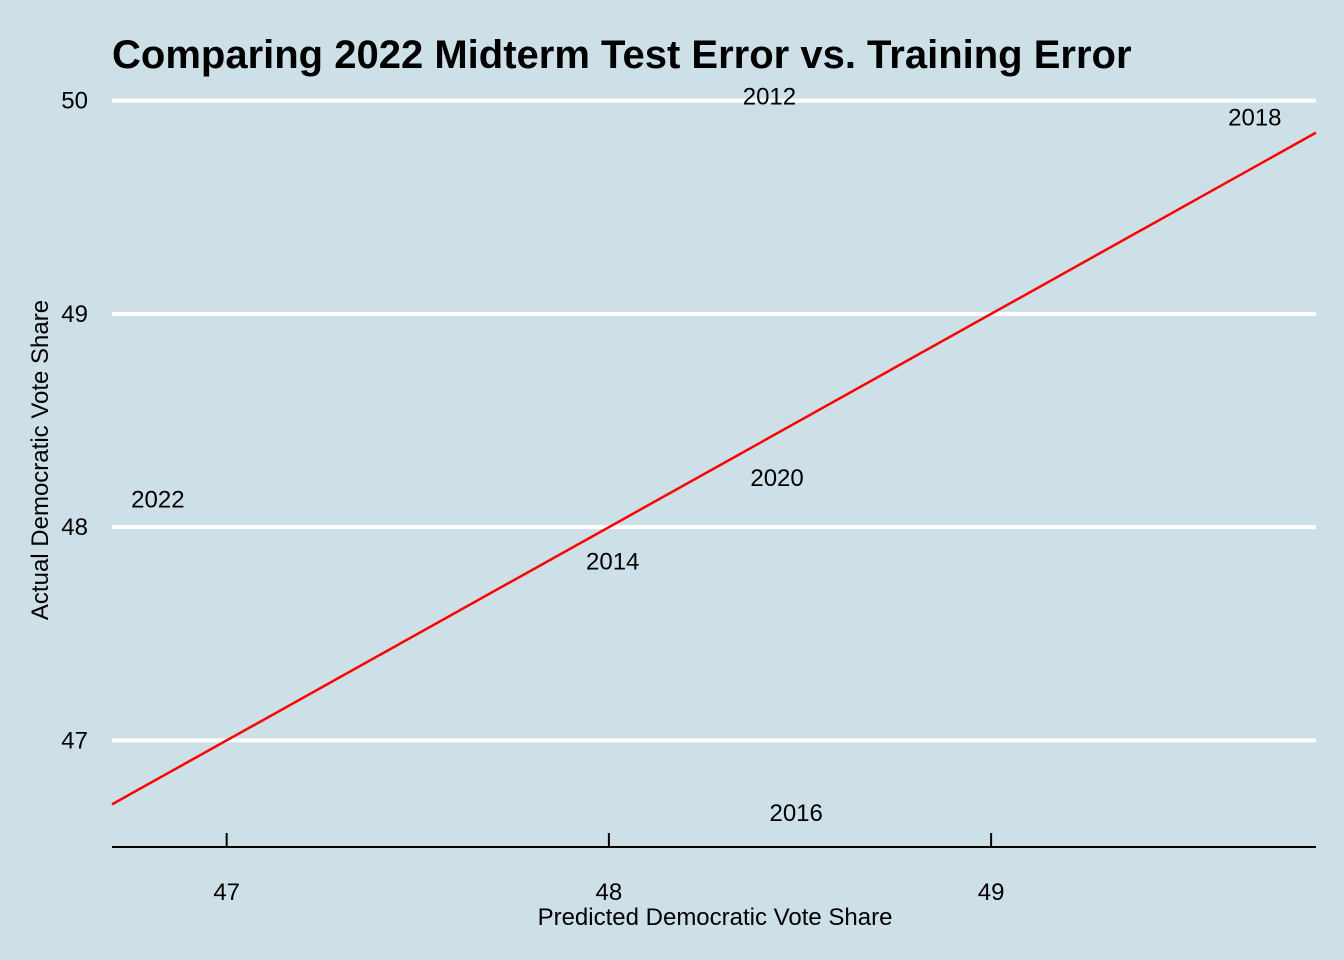  I want to click on y-tick-label-49: 49, so click(74, 314).